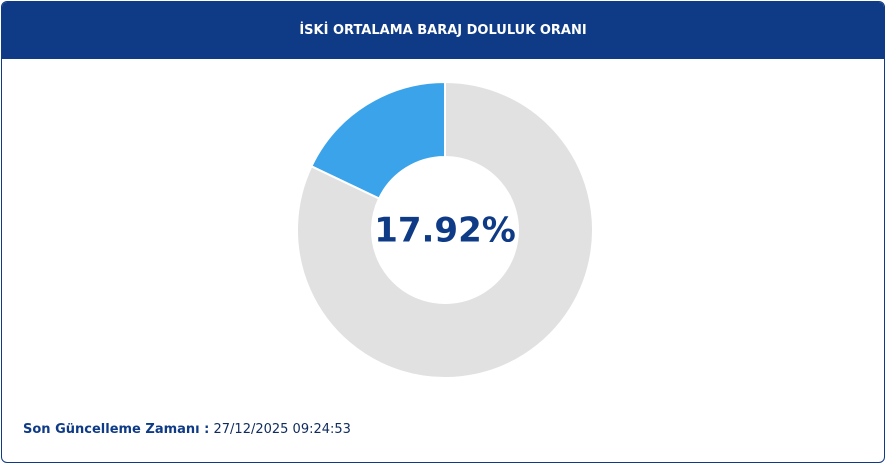  I want to click on donut-segment, so click(378, 140).